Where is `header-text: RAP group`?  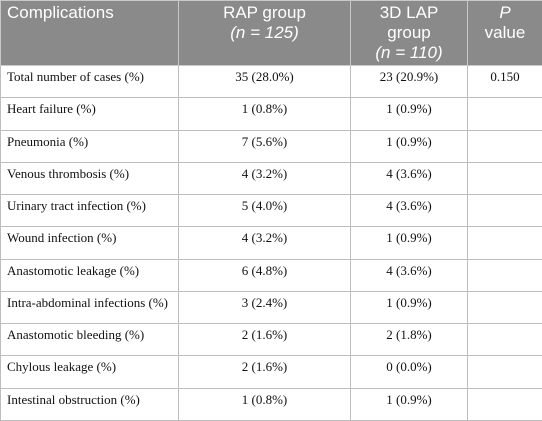 header-text: RAP group is located at coordinates (264, 12).